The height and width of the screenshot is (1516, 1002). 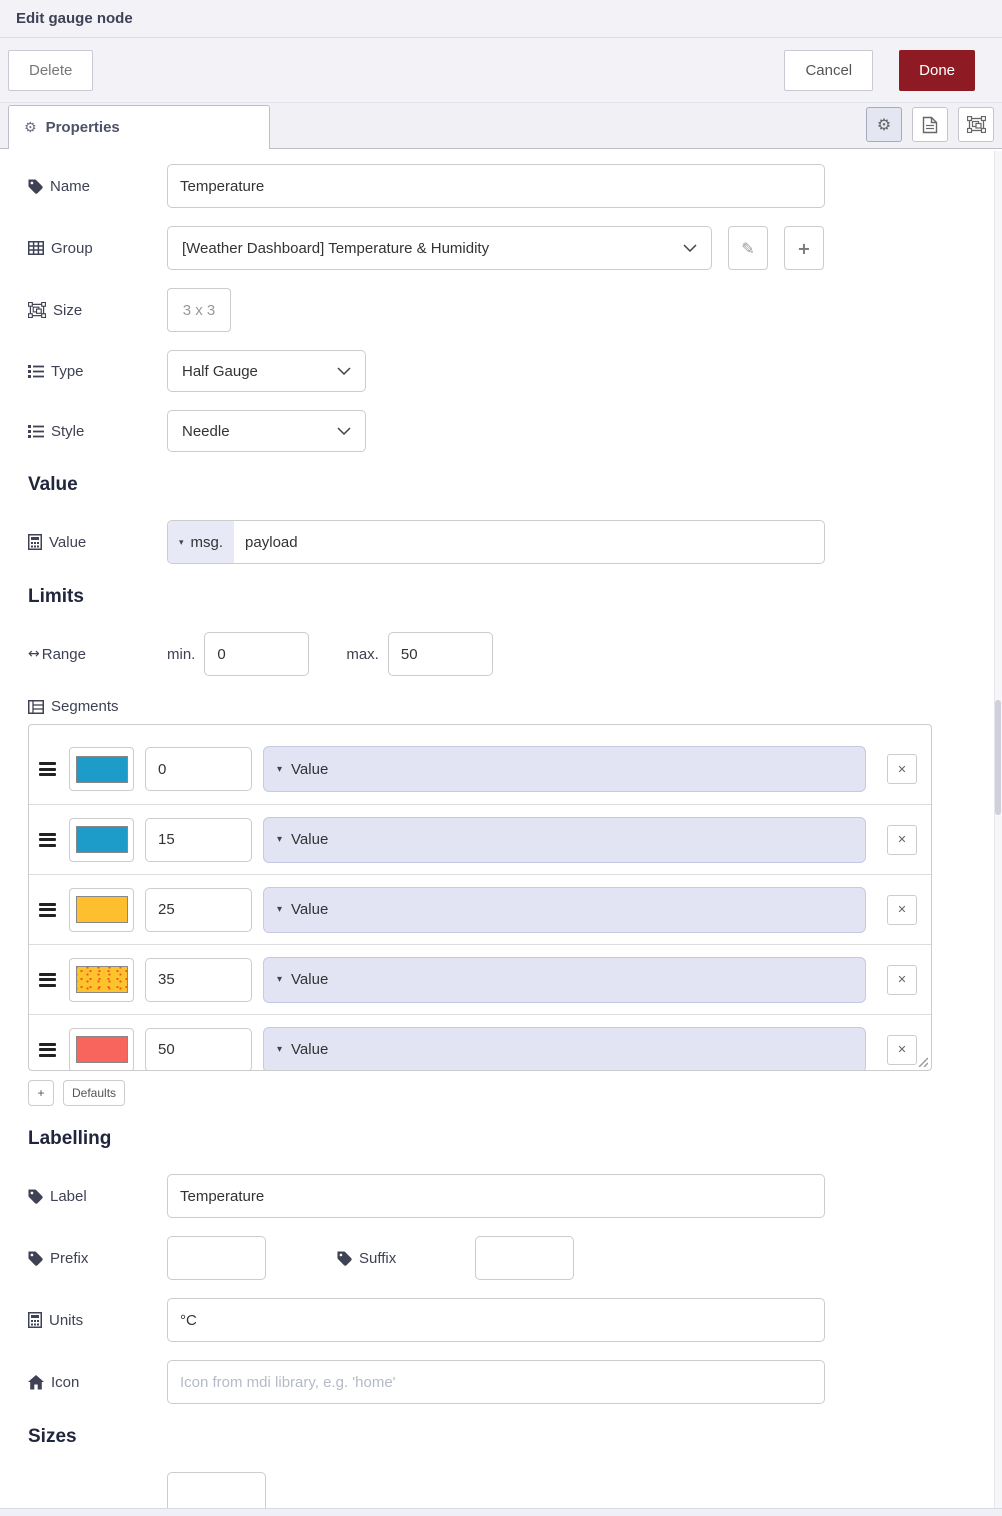 I want to click on calculator-icon, so click(x=35, y=1320).